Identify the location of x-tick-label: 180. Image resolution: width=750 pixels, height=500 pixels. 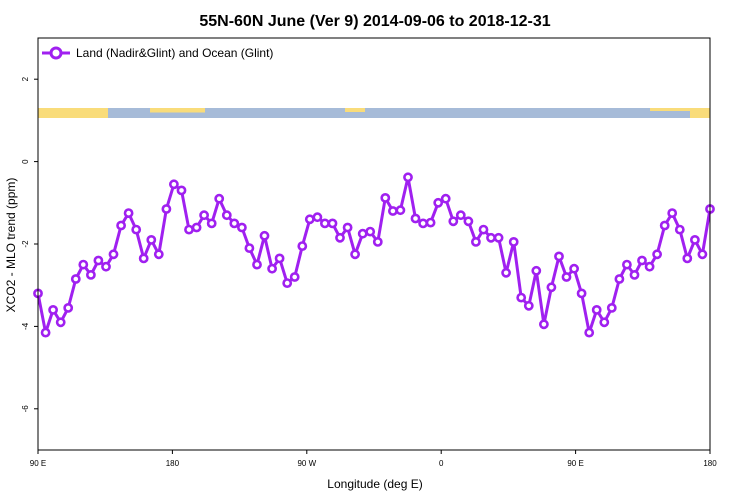
(173, 463).